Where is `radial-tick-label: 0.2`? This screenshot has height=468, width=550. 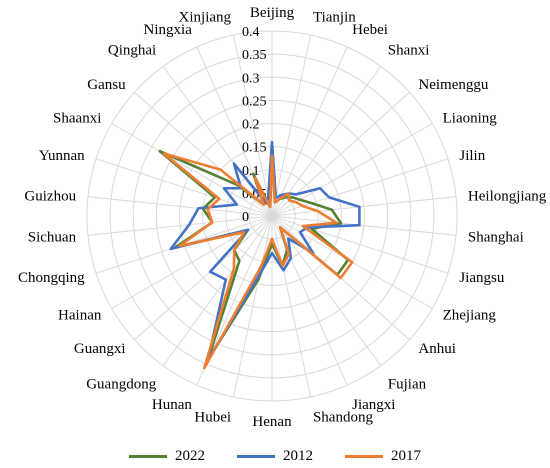 radial-tick-label: 0.2 is located at coordinates (251, 125).